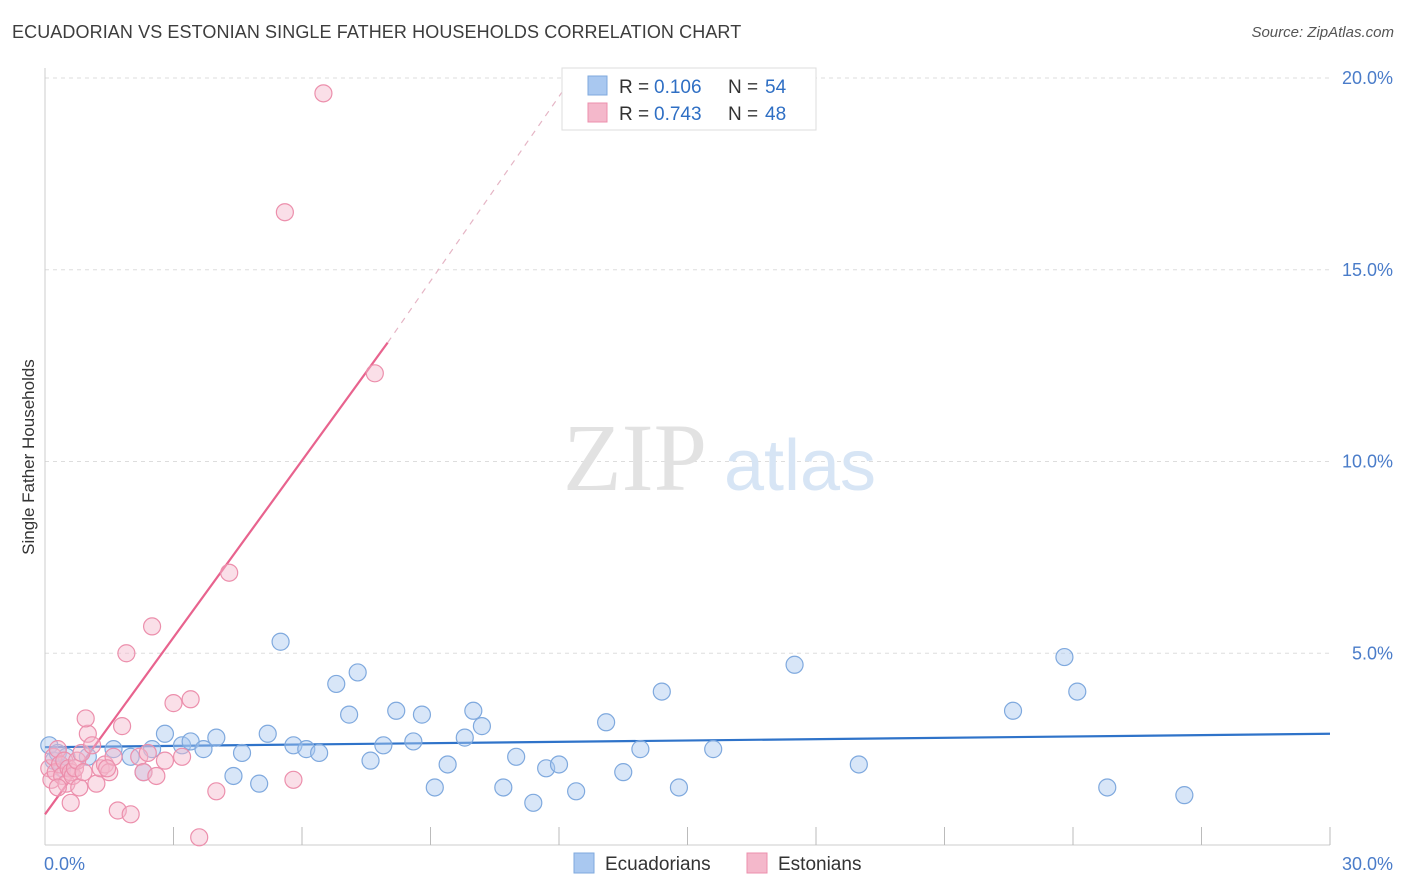 The height and width of the screenshot is (892, 1406). What do you see at coordinates (776, 87) in the screenshot?
I see `legend-n-value: 54` at bounding box center [776, 87].